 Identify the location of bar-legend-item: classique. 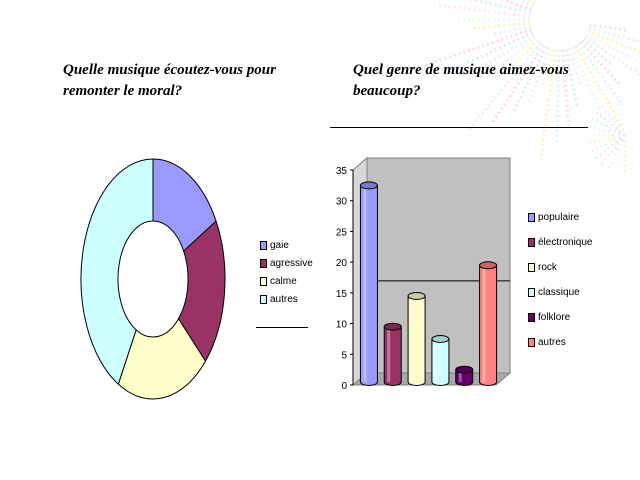
(560, 292).